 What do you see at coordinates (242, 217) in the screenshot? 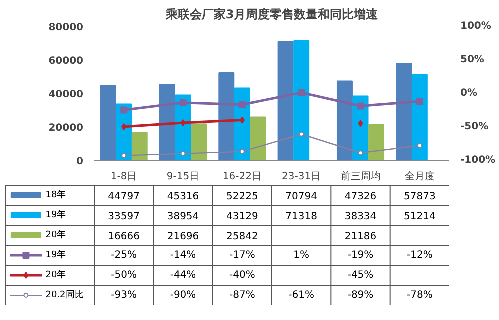
I see `data-label: 43129` at bounding box center [242, 217].